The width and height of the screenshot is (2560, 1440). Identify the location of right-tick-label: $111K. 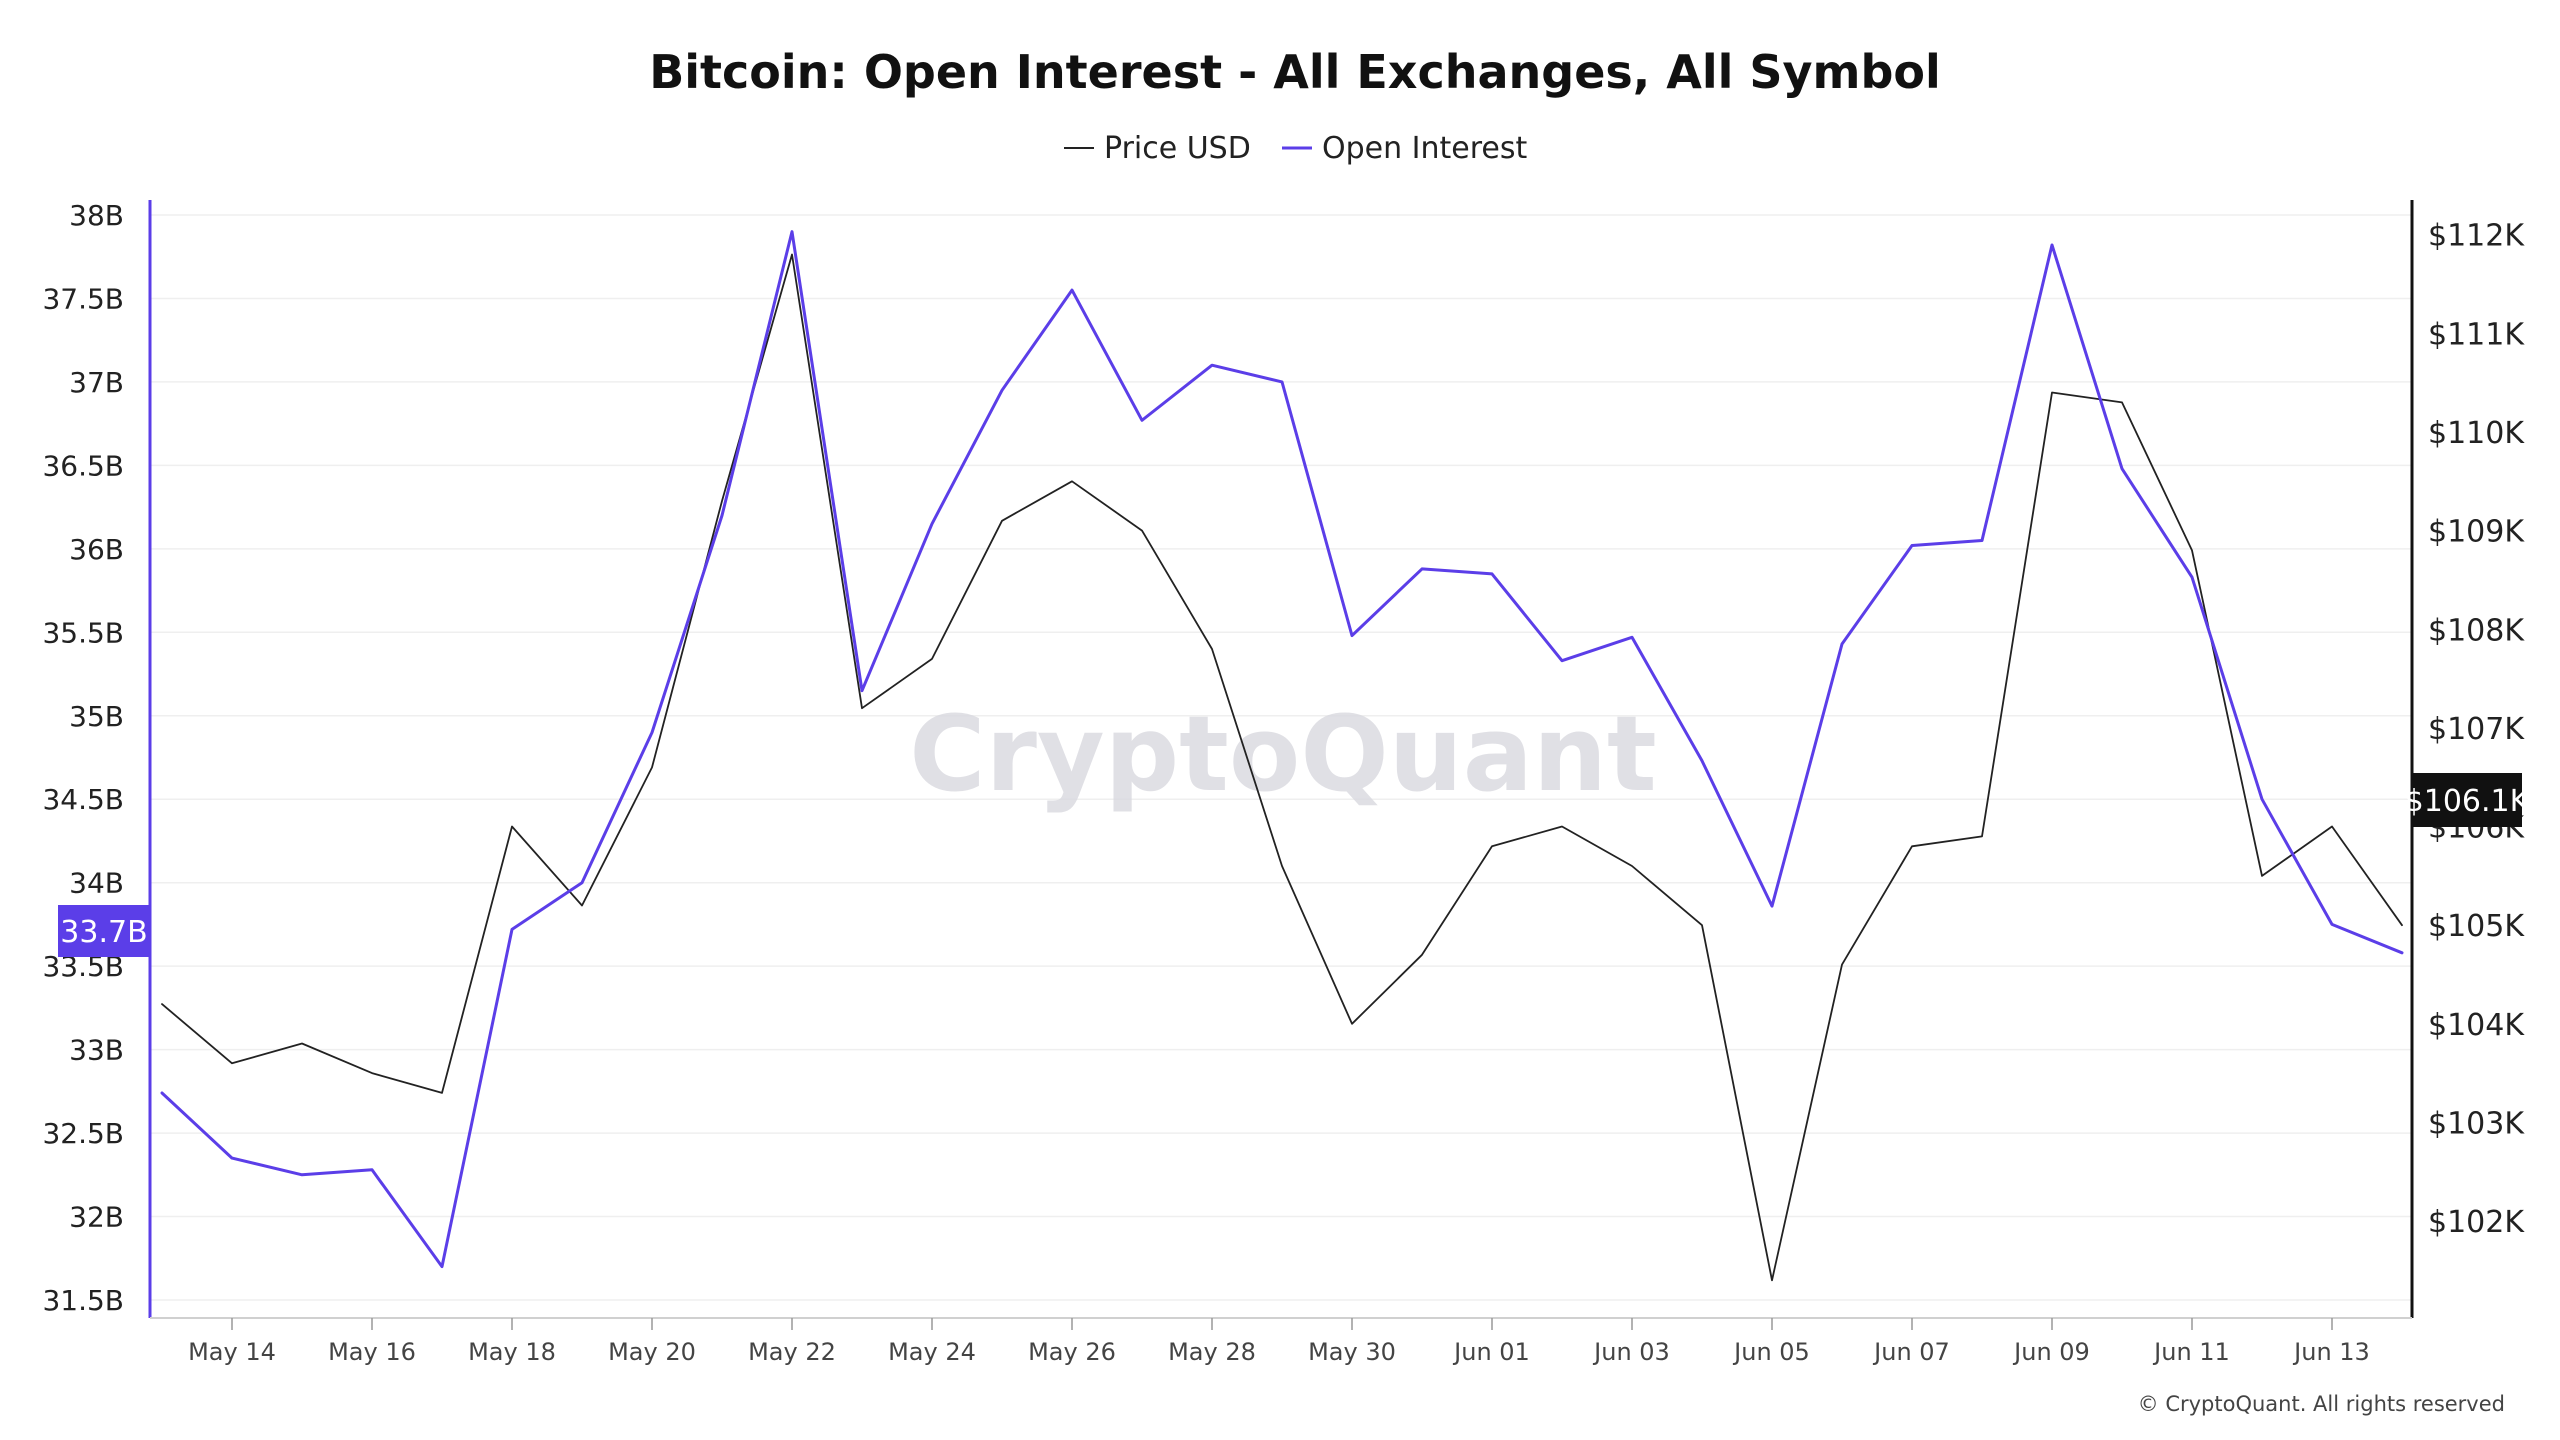
(2476, 334).